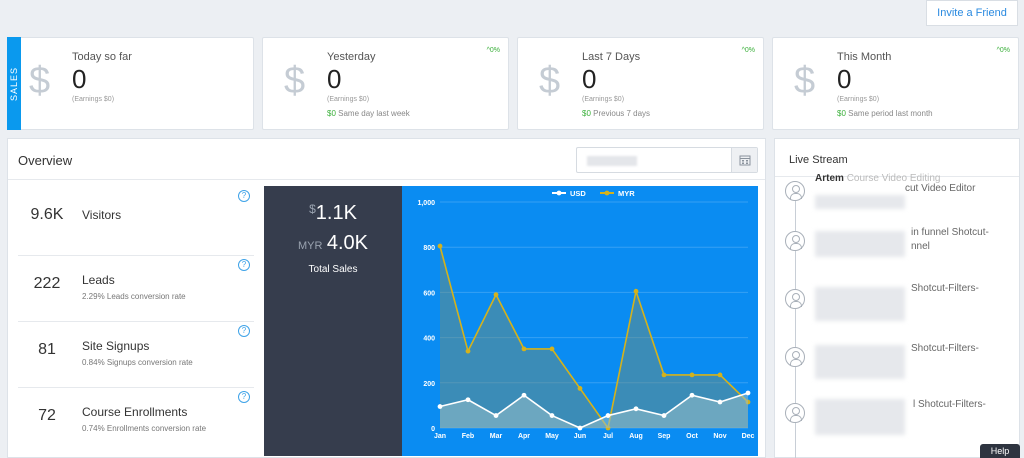 The width and height of the screenshot is (1024, 458). What do you see at coordinates (972, 13) in the screenshot?
I see `invite-friend-button: Invite a Friend` at bounding box center [972, 13].